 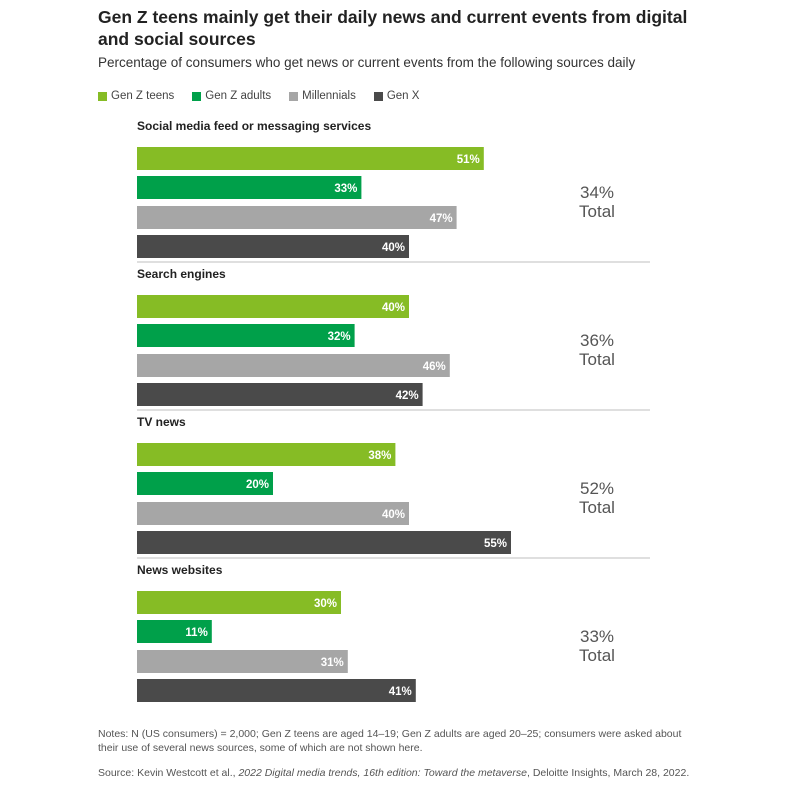 I want to click on category-label: TV news, so click(x=161, y=422).